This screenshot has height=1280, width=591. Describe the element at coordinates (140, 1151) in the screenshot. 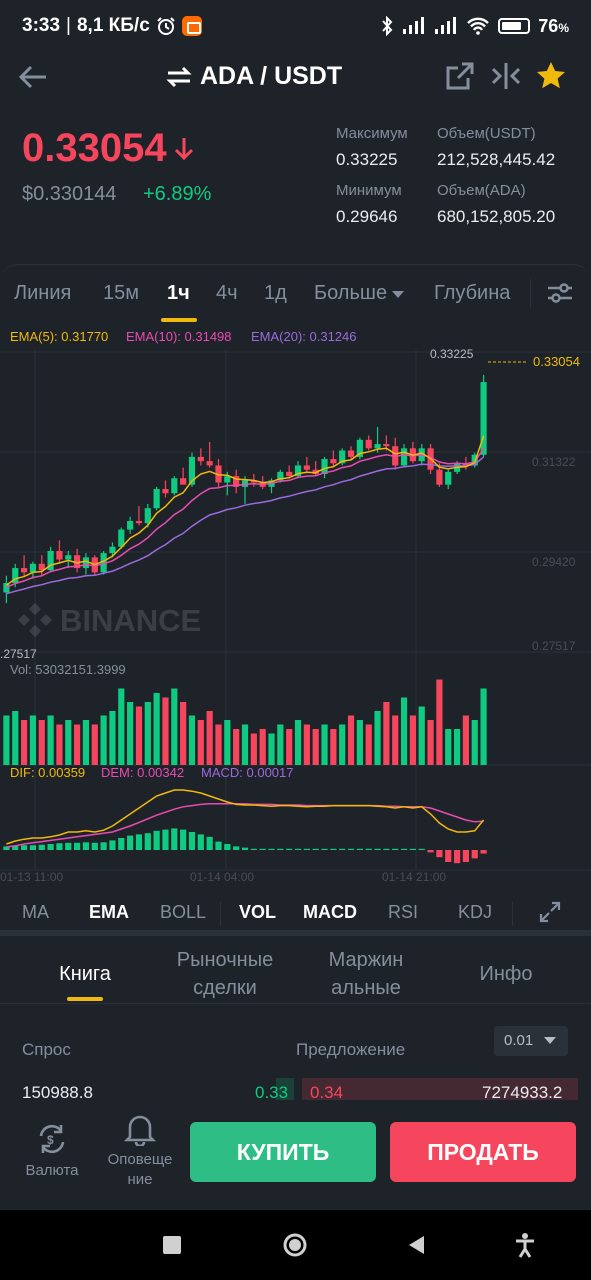

I see `alerts-button: Оповеще ние` at that location.